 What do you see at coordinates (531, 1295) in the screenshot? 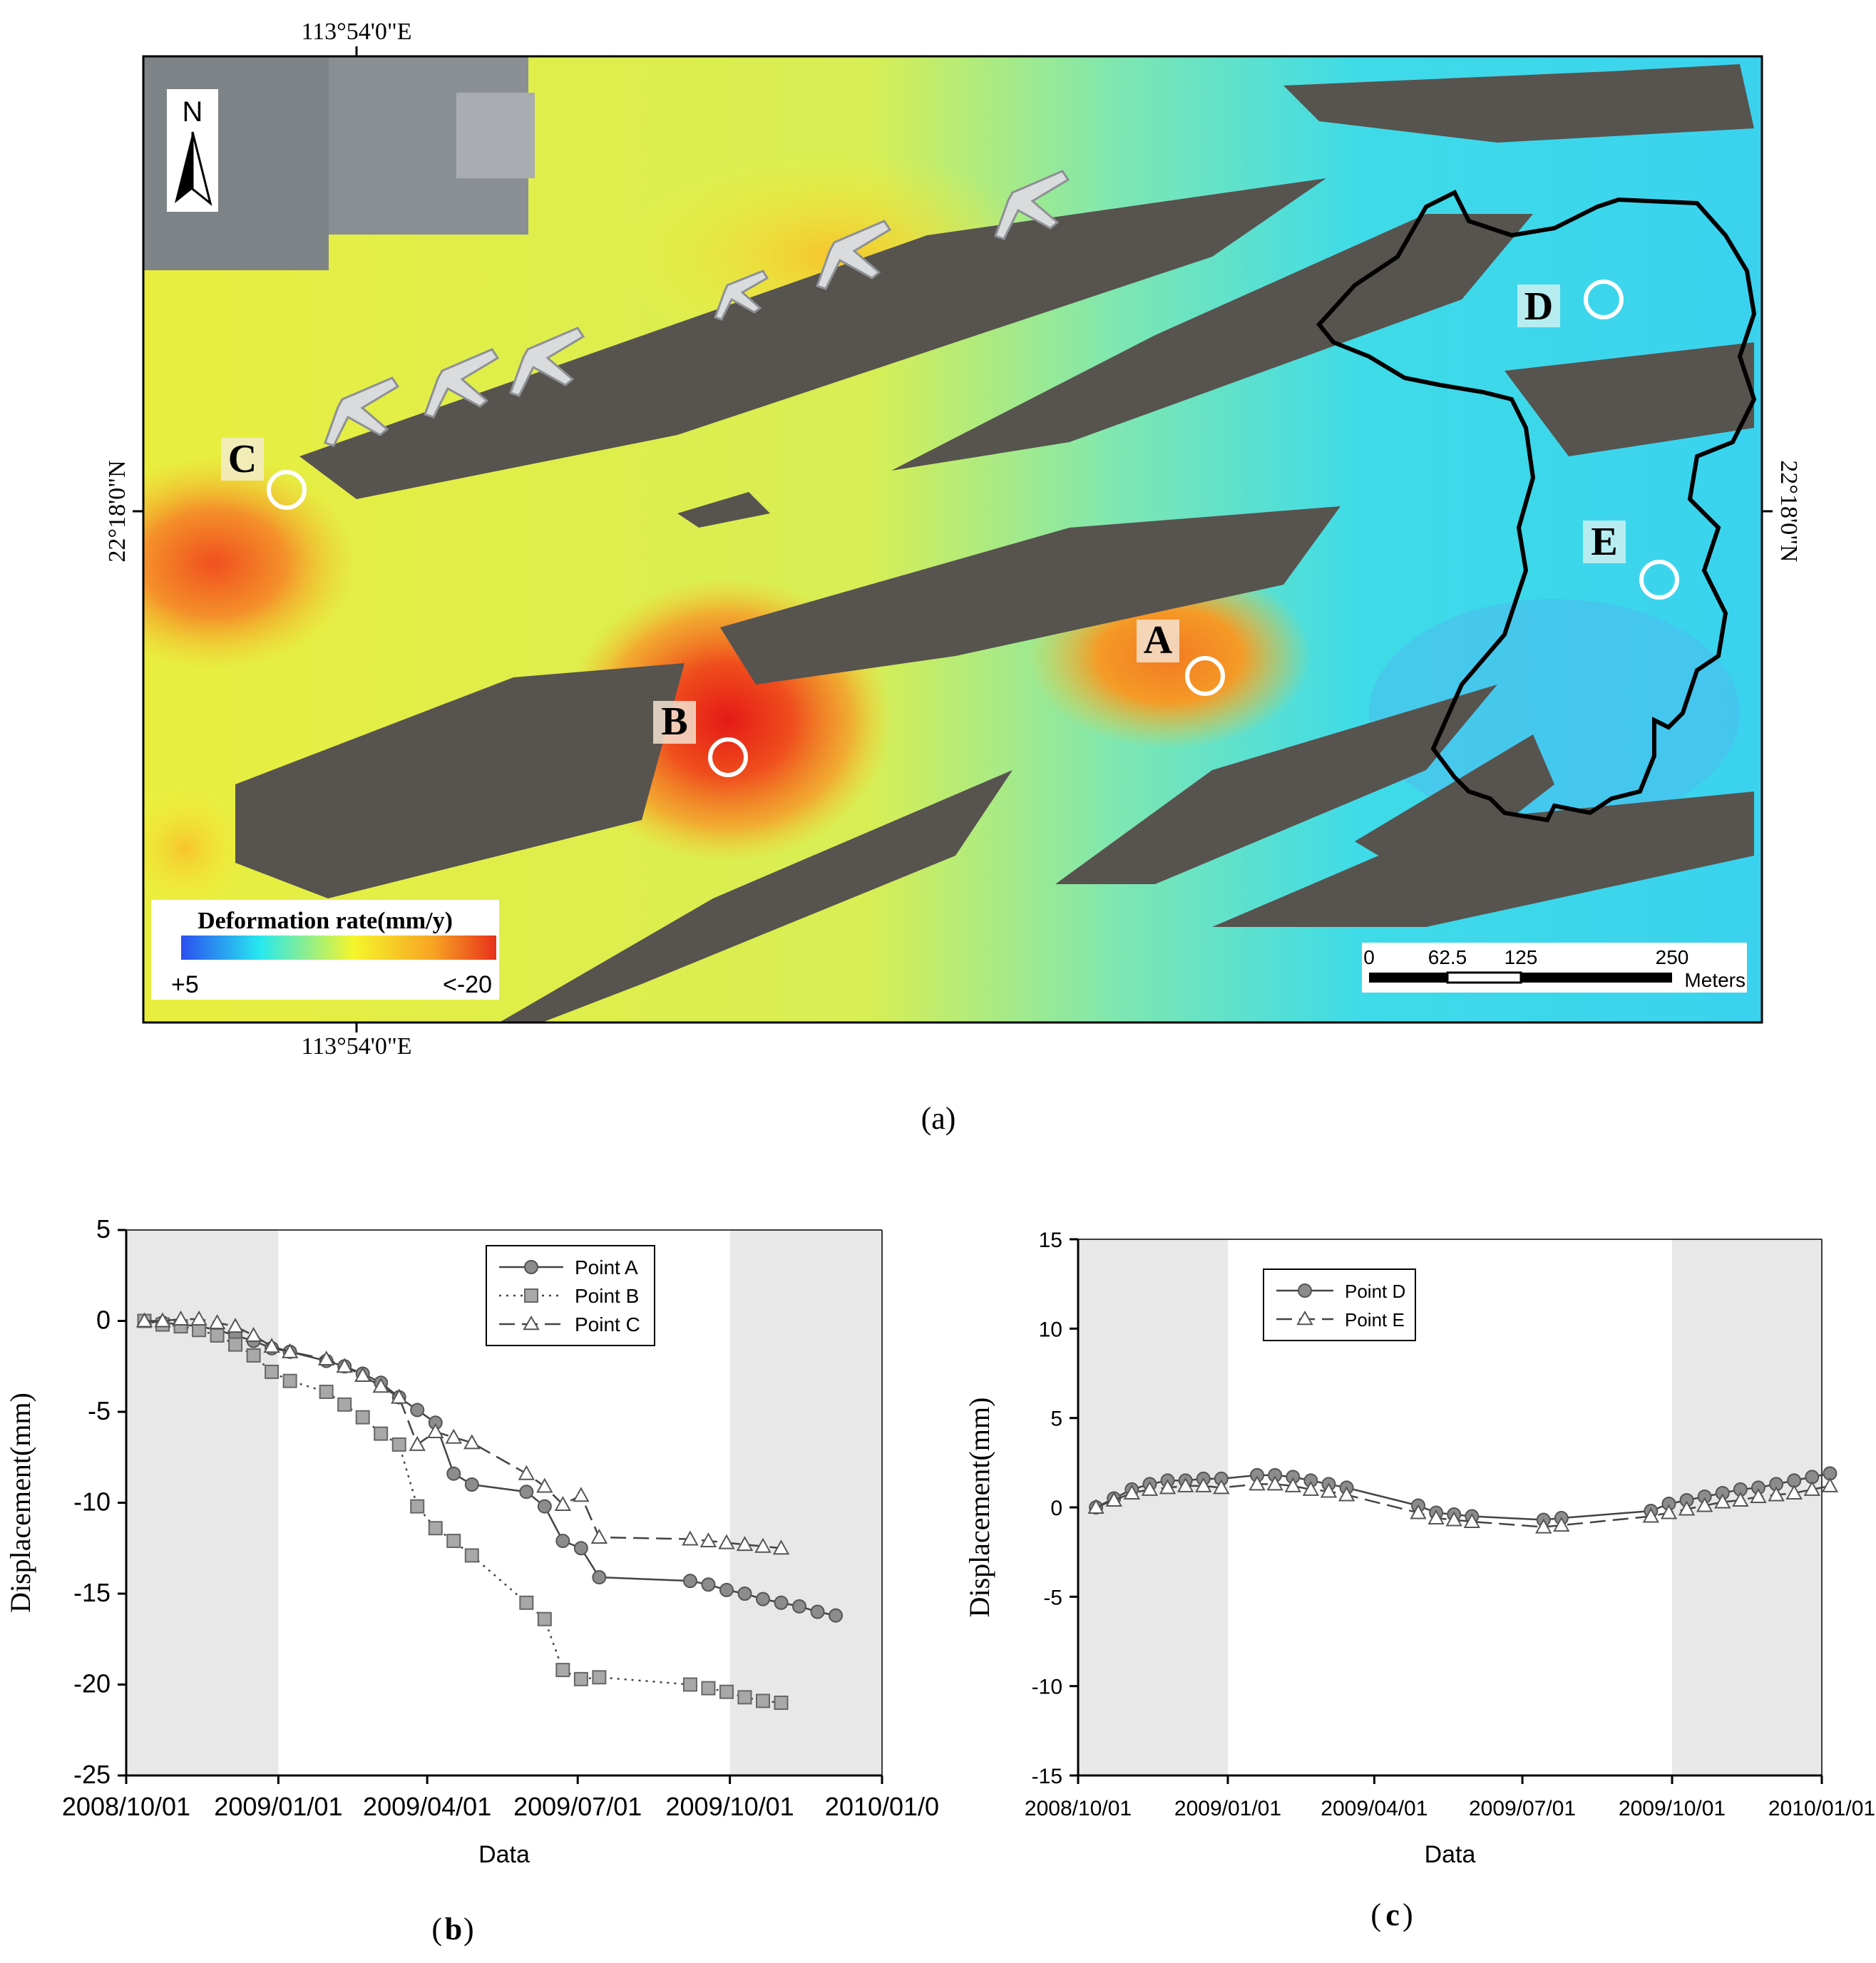
I see `legend-marker-point-b` at bounding box center [531, 1295].